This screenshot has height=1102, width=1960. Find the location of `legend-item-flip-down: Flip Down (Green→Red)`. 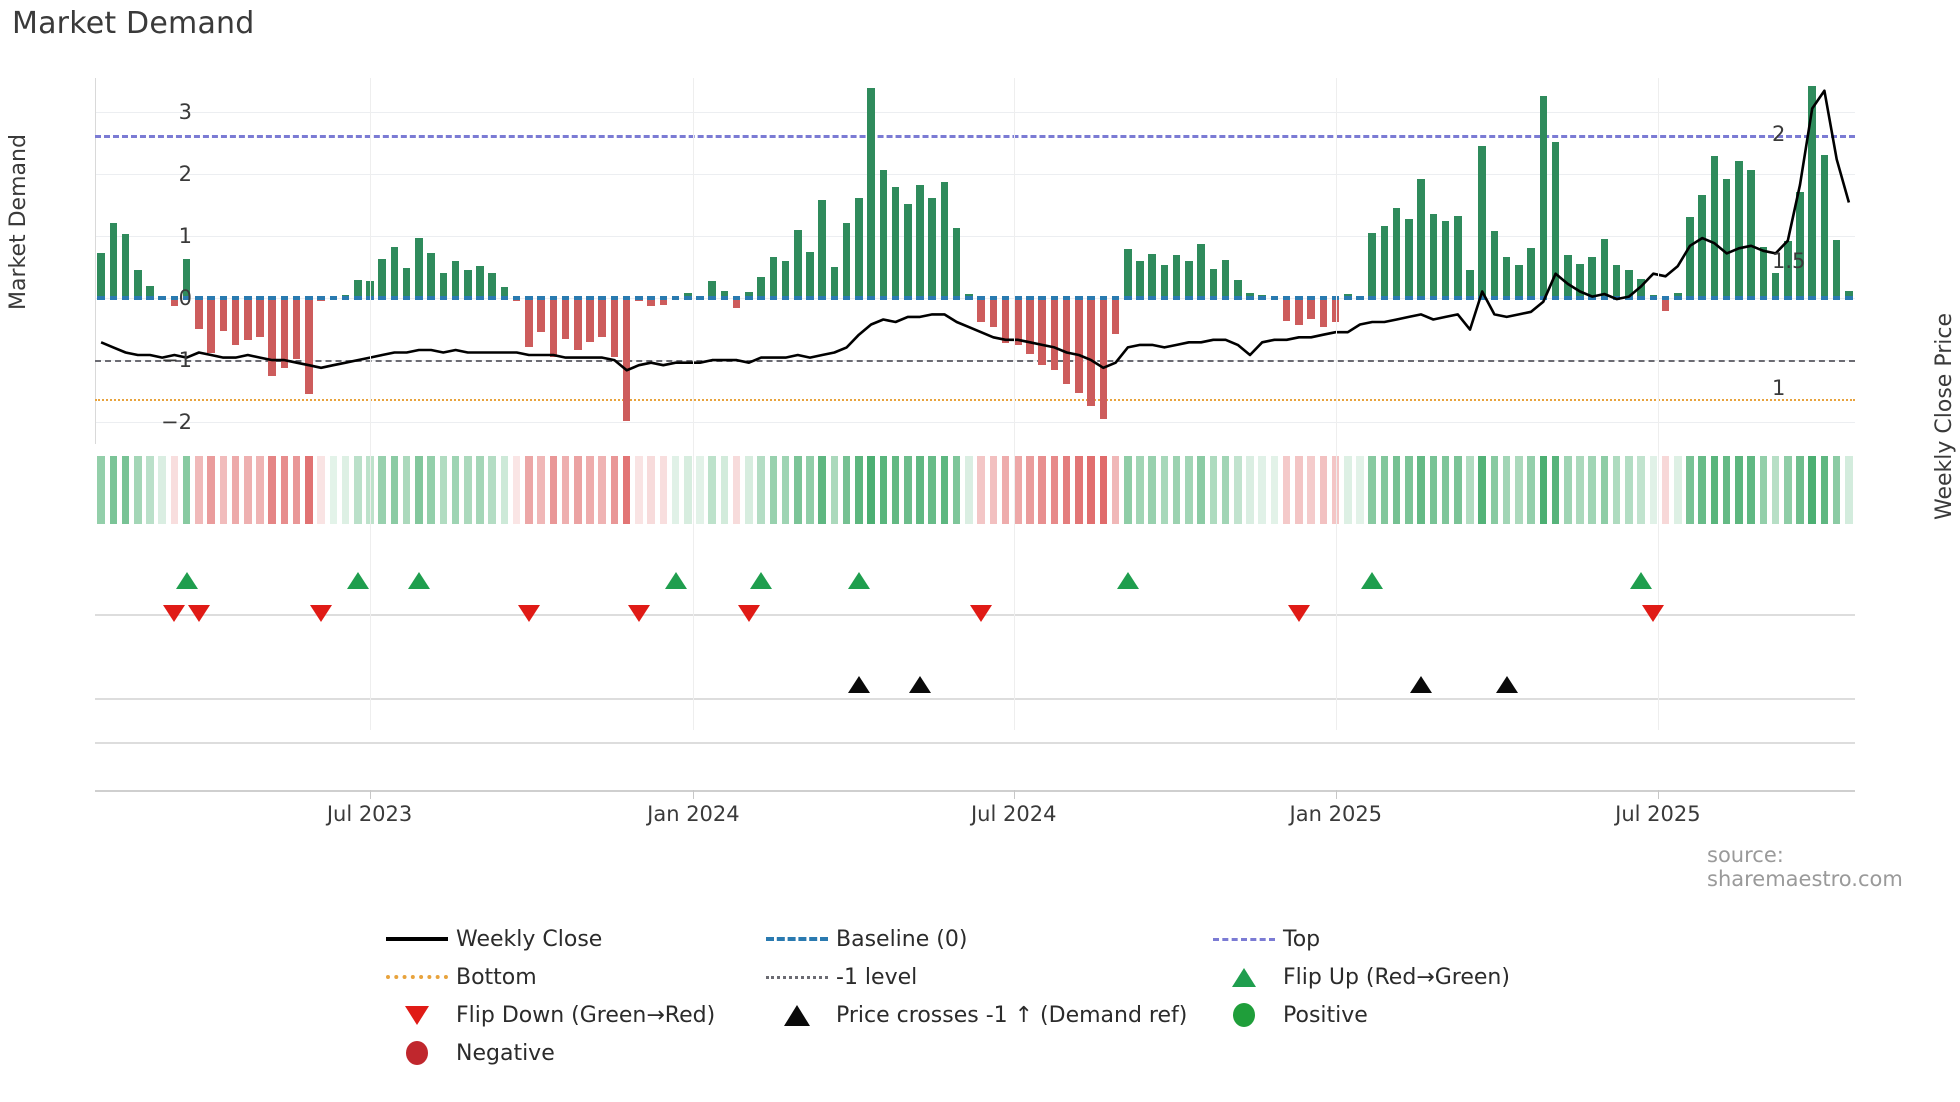

legend-item-flip-down: Flip Down (Green→Red) is located at coordinates (568, 1015).